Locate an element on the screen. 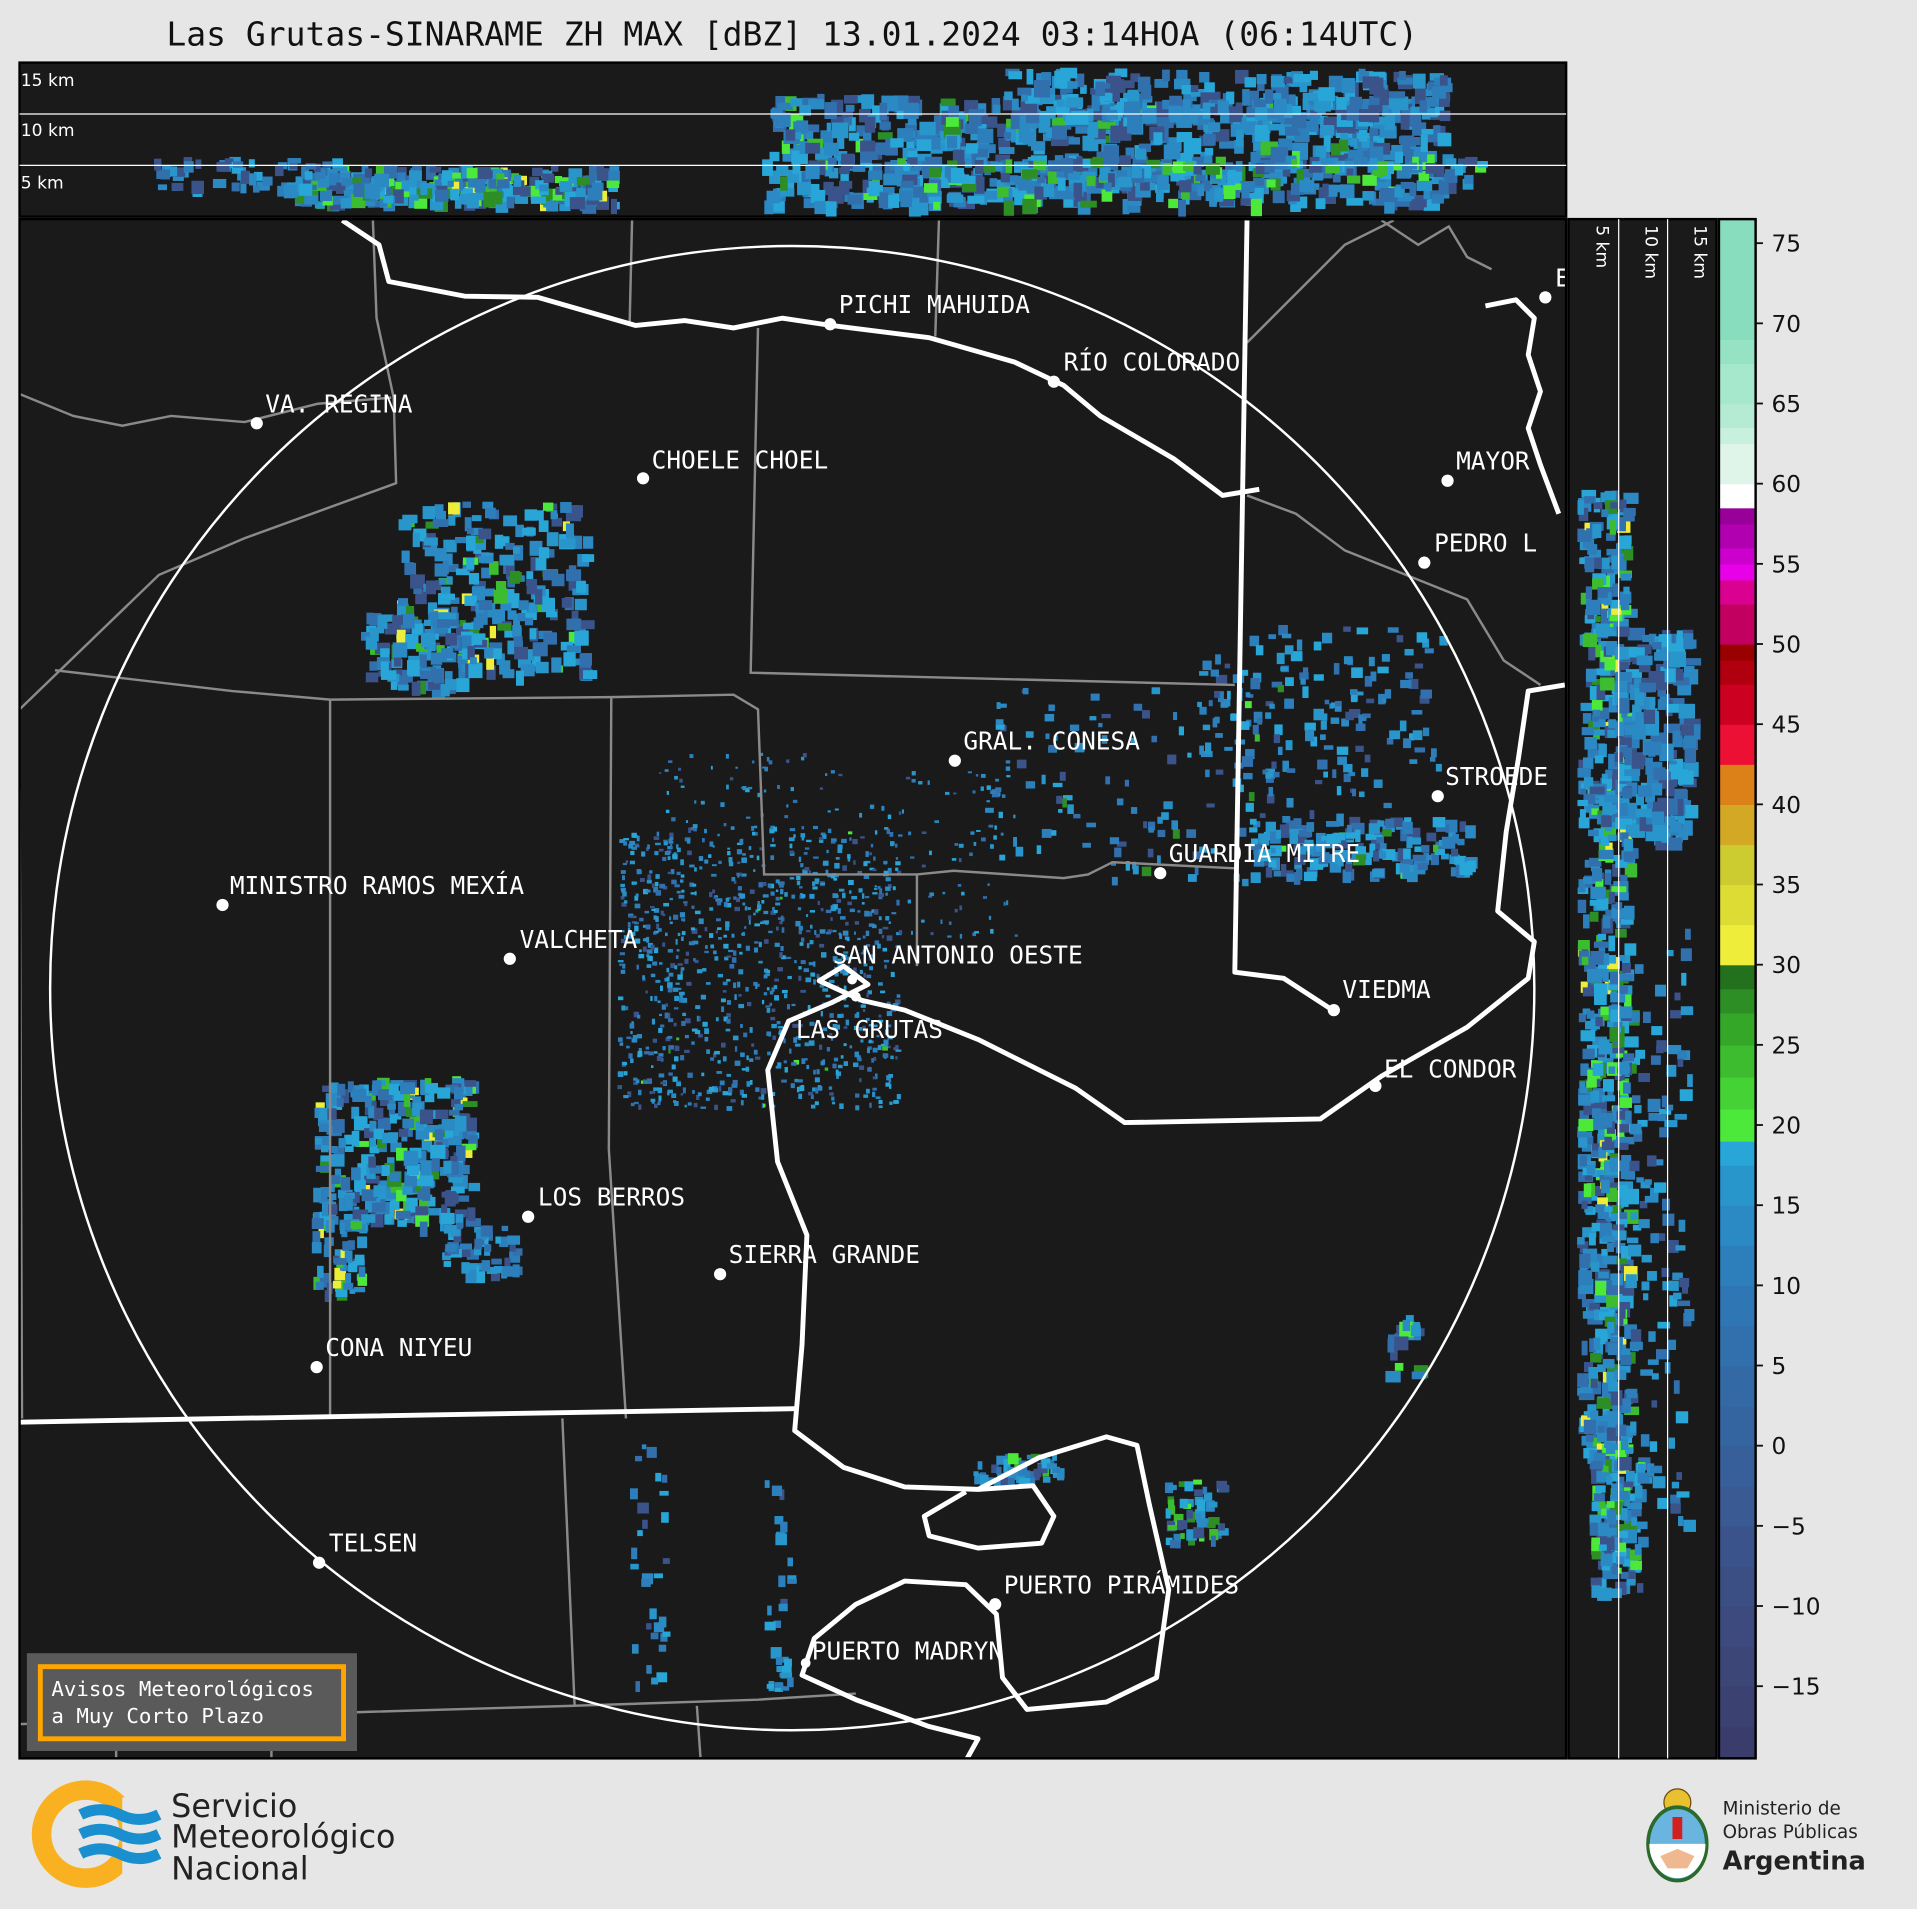 The height and width of the screenshot is (1909, 1917). city-stroeder: STROEDE is located at coordinates (1489, 782).